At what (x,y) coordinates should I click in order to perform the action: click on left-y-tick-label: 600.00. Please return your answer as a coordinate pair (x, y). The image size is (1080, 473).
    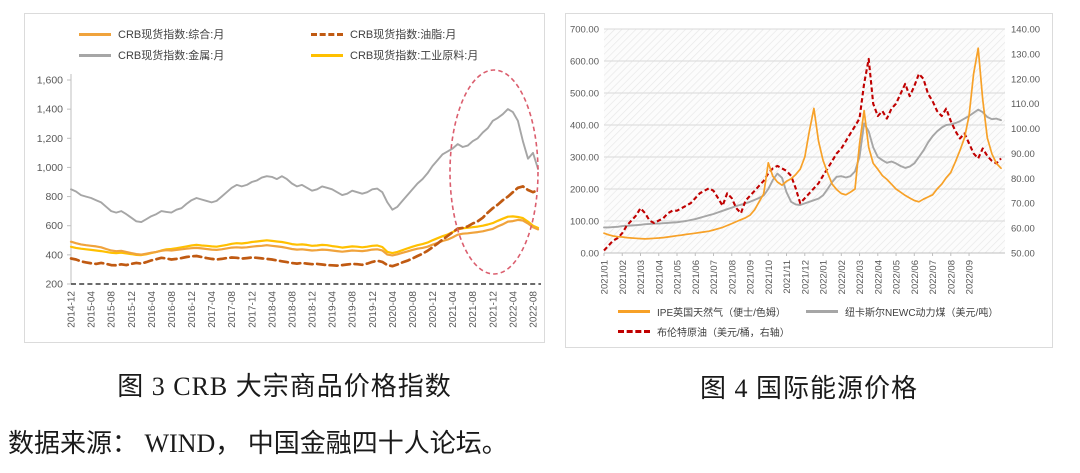
    Looking at the image, I should click on (584, 62).